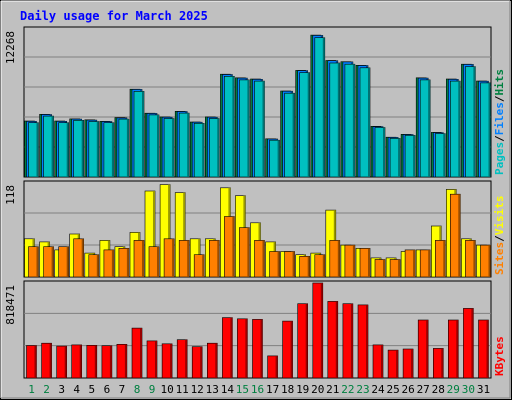 This screenshot has height=400, width=512. I want to click on x-tick-label-day-12: 12, so click(197, 389).